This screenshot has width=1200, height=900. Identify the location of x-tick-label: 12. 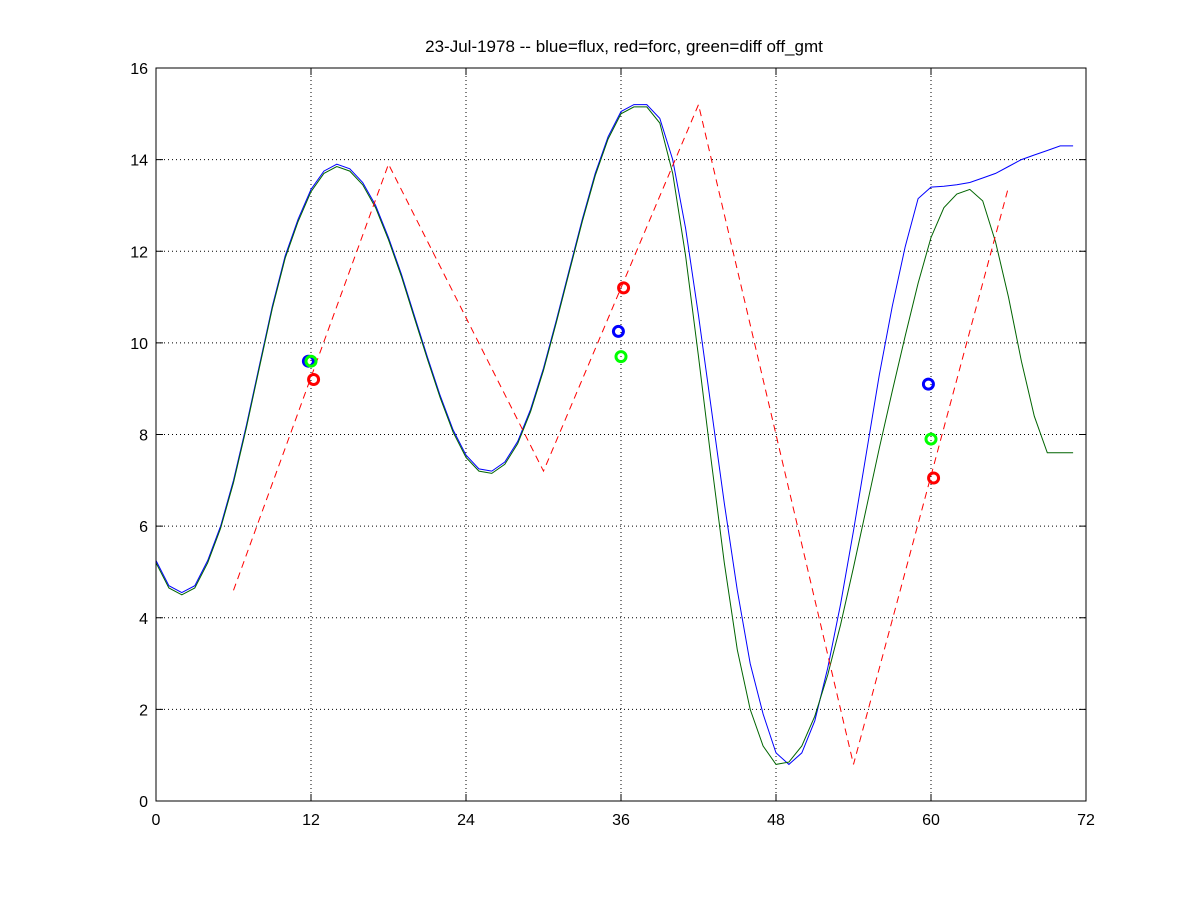
(311, 820).